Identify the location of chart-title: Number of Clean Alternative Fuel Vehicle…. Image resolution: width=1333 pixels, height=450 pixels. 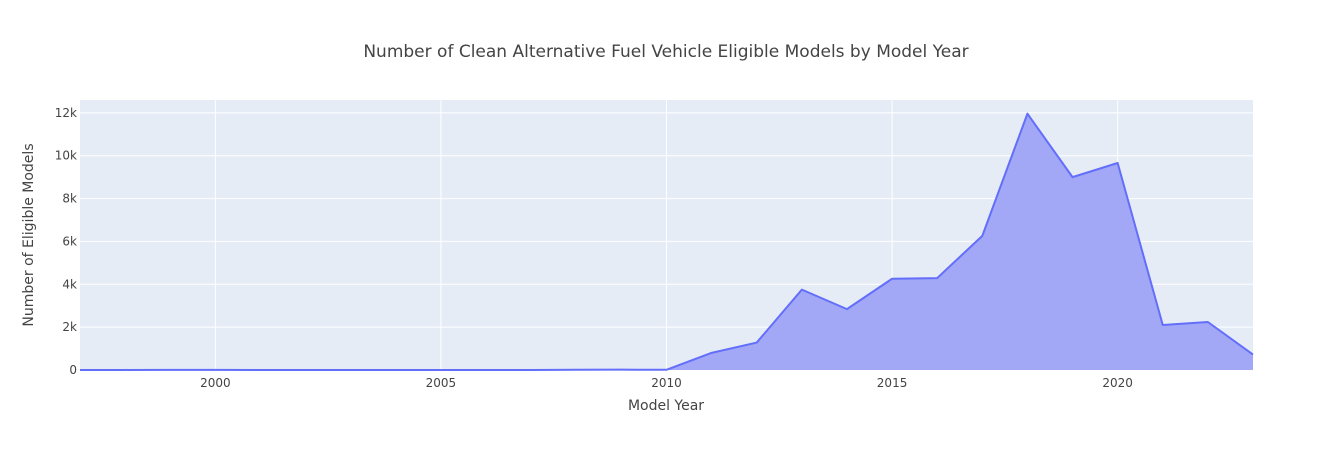
(665, 52).